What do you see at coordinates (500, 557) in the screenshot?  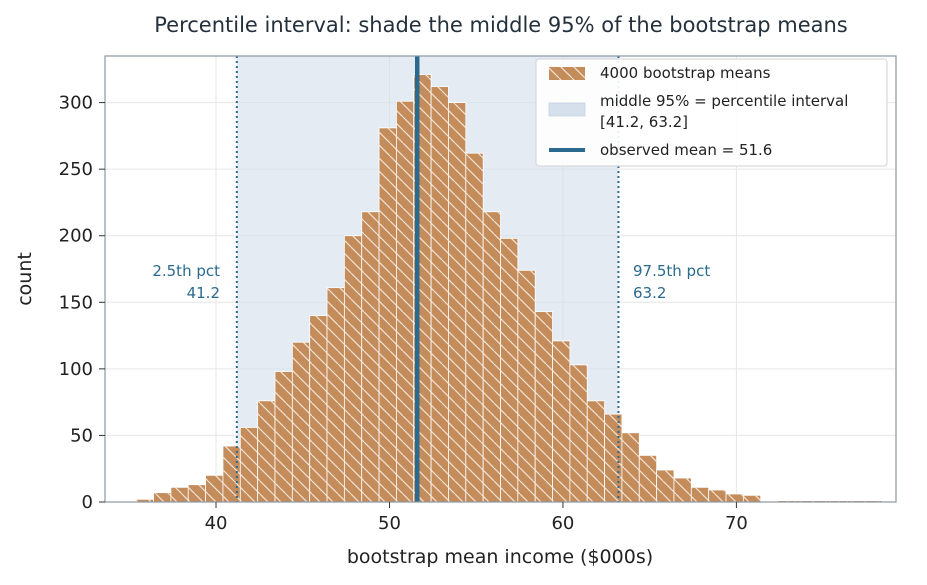 I see `x-axis-label: bootstrap mean income ($000s)` at bounding box center [500, 557].